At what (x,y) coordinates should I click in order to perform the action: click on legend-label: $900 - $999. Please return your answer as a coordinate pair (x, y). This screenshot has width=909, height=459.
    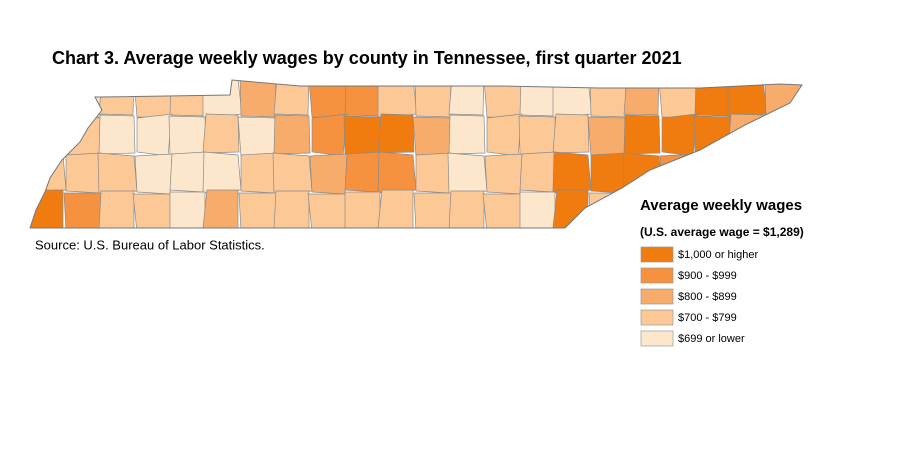
    Looking at the image, I should click on (707, 276).